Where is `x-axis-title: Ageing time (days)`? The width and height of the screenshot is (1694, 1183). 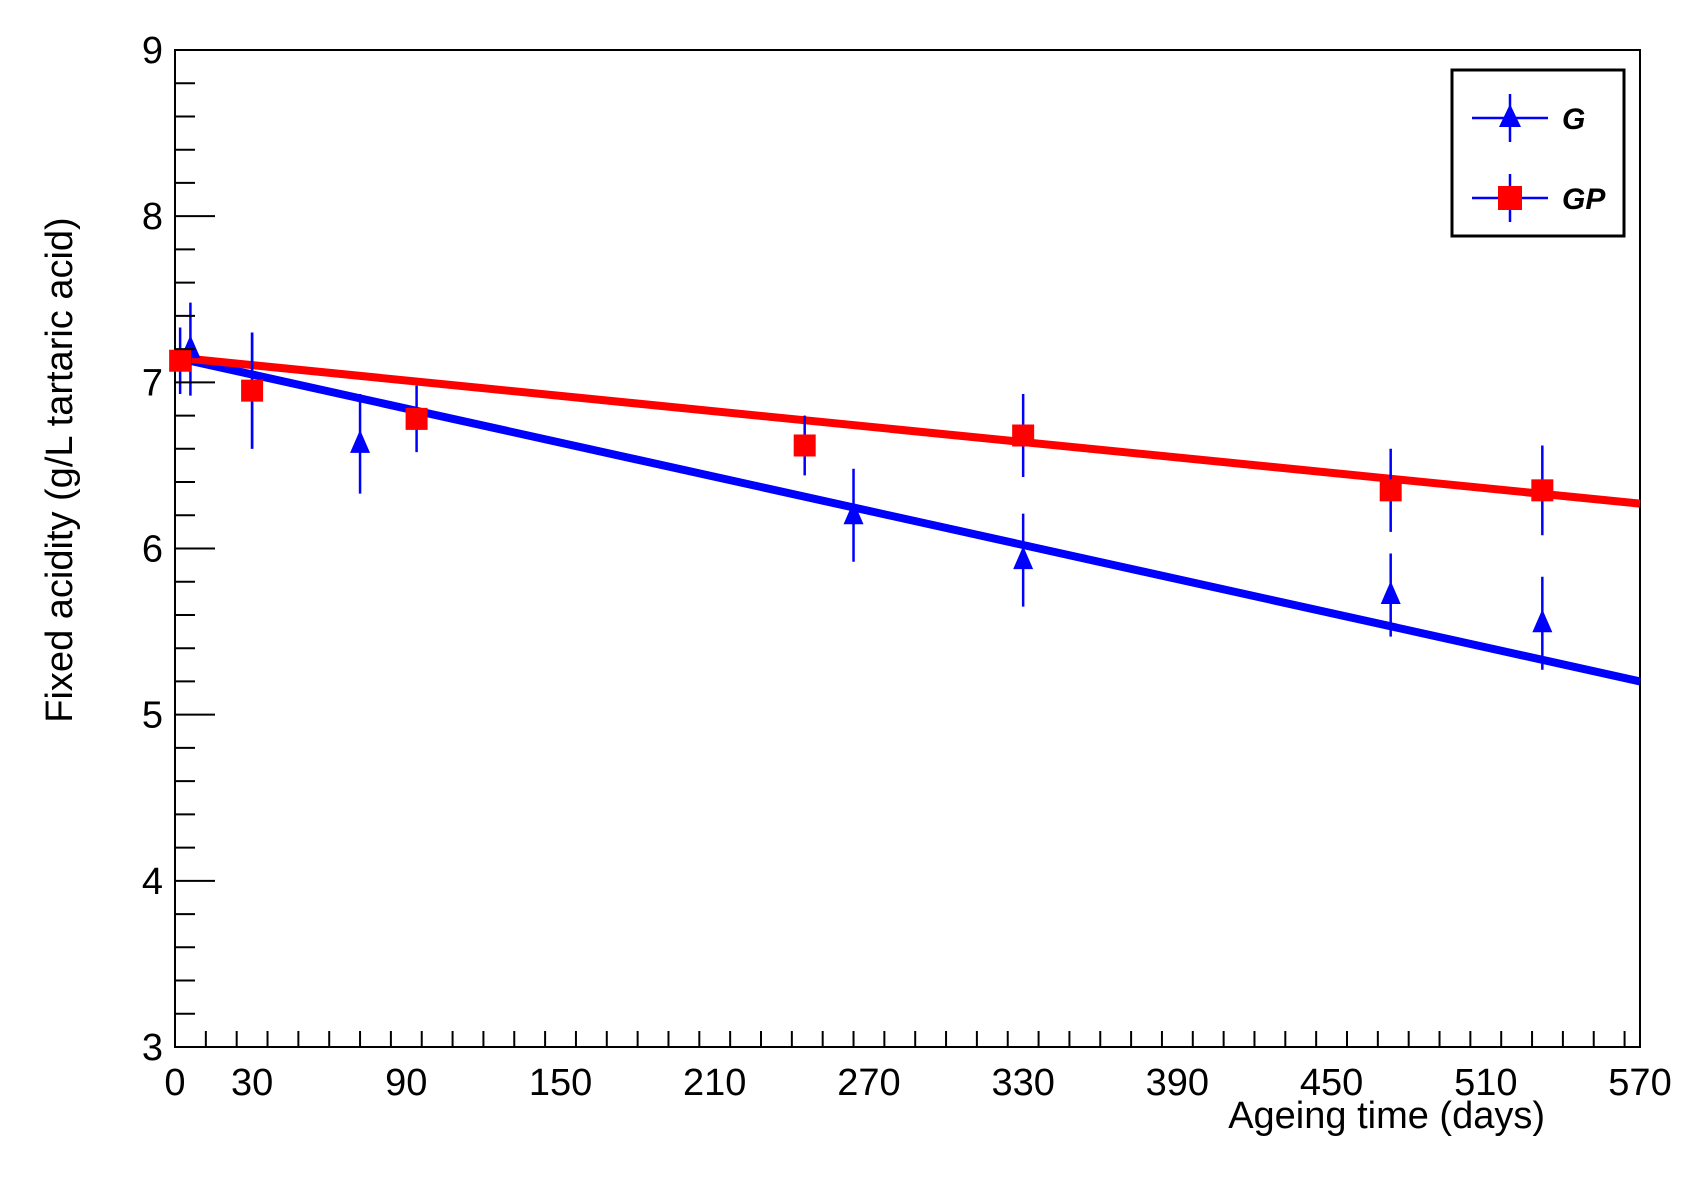 x-axis-title: Ageing time (days) is located at coordinates (1386, 1116).